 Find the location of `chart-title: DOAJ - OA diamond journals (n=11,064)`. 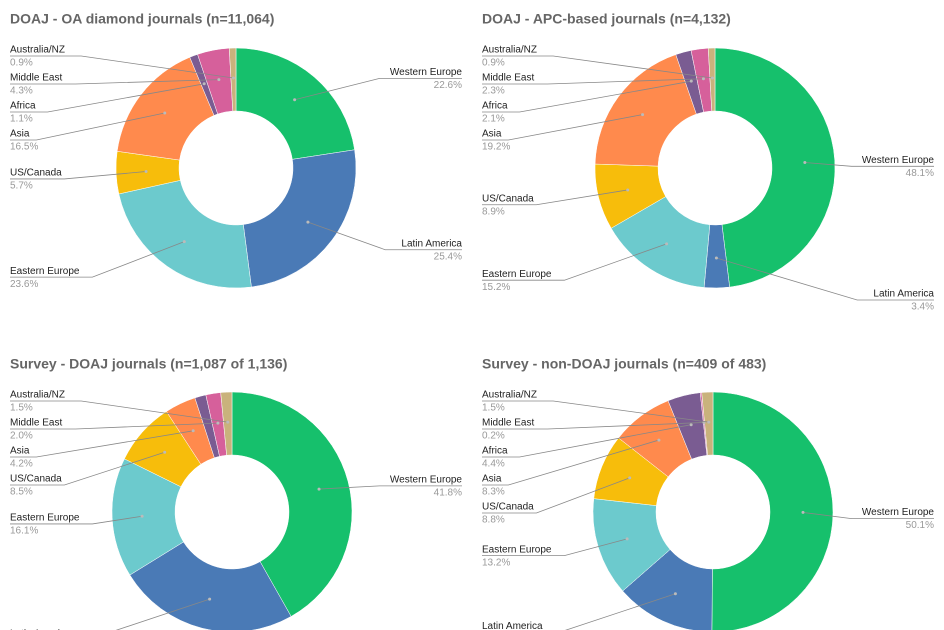

chart-title: DOAJ - OA diamond journals (n=11,064) is located at coordinates (142, 19).